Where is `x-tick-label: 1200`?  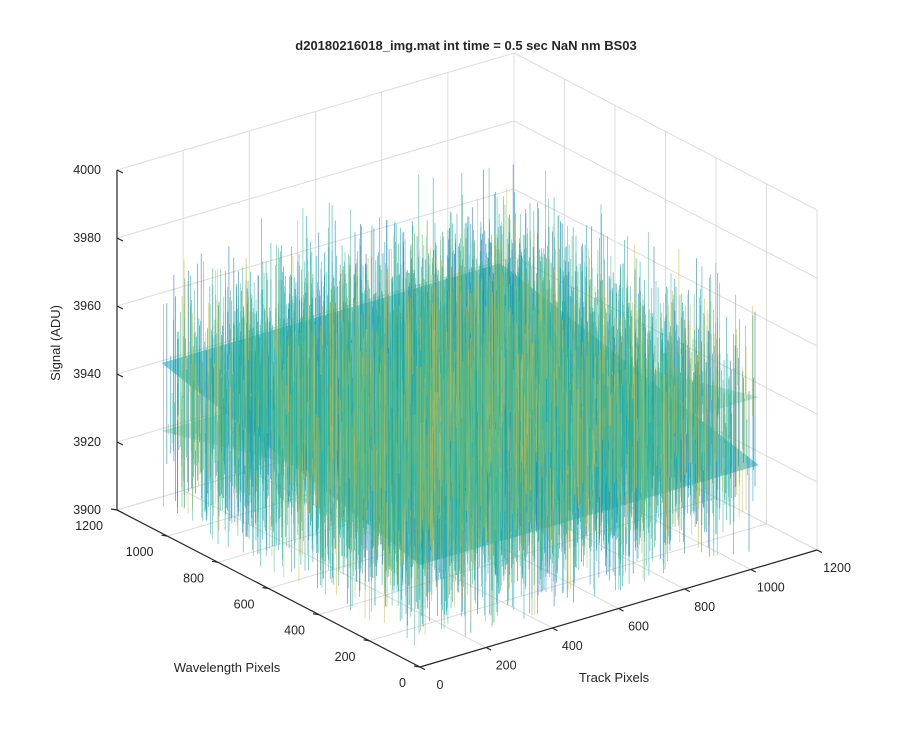 x-tick-label: 1200 is located at coordinates (837, 568).